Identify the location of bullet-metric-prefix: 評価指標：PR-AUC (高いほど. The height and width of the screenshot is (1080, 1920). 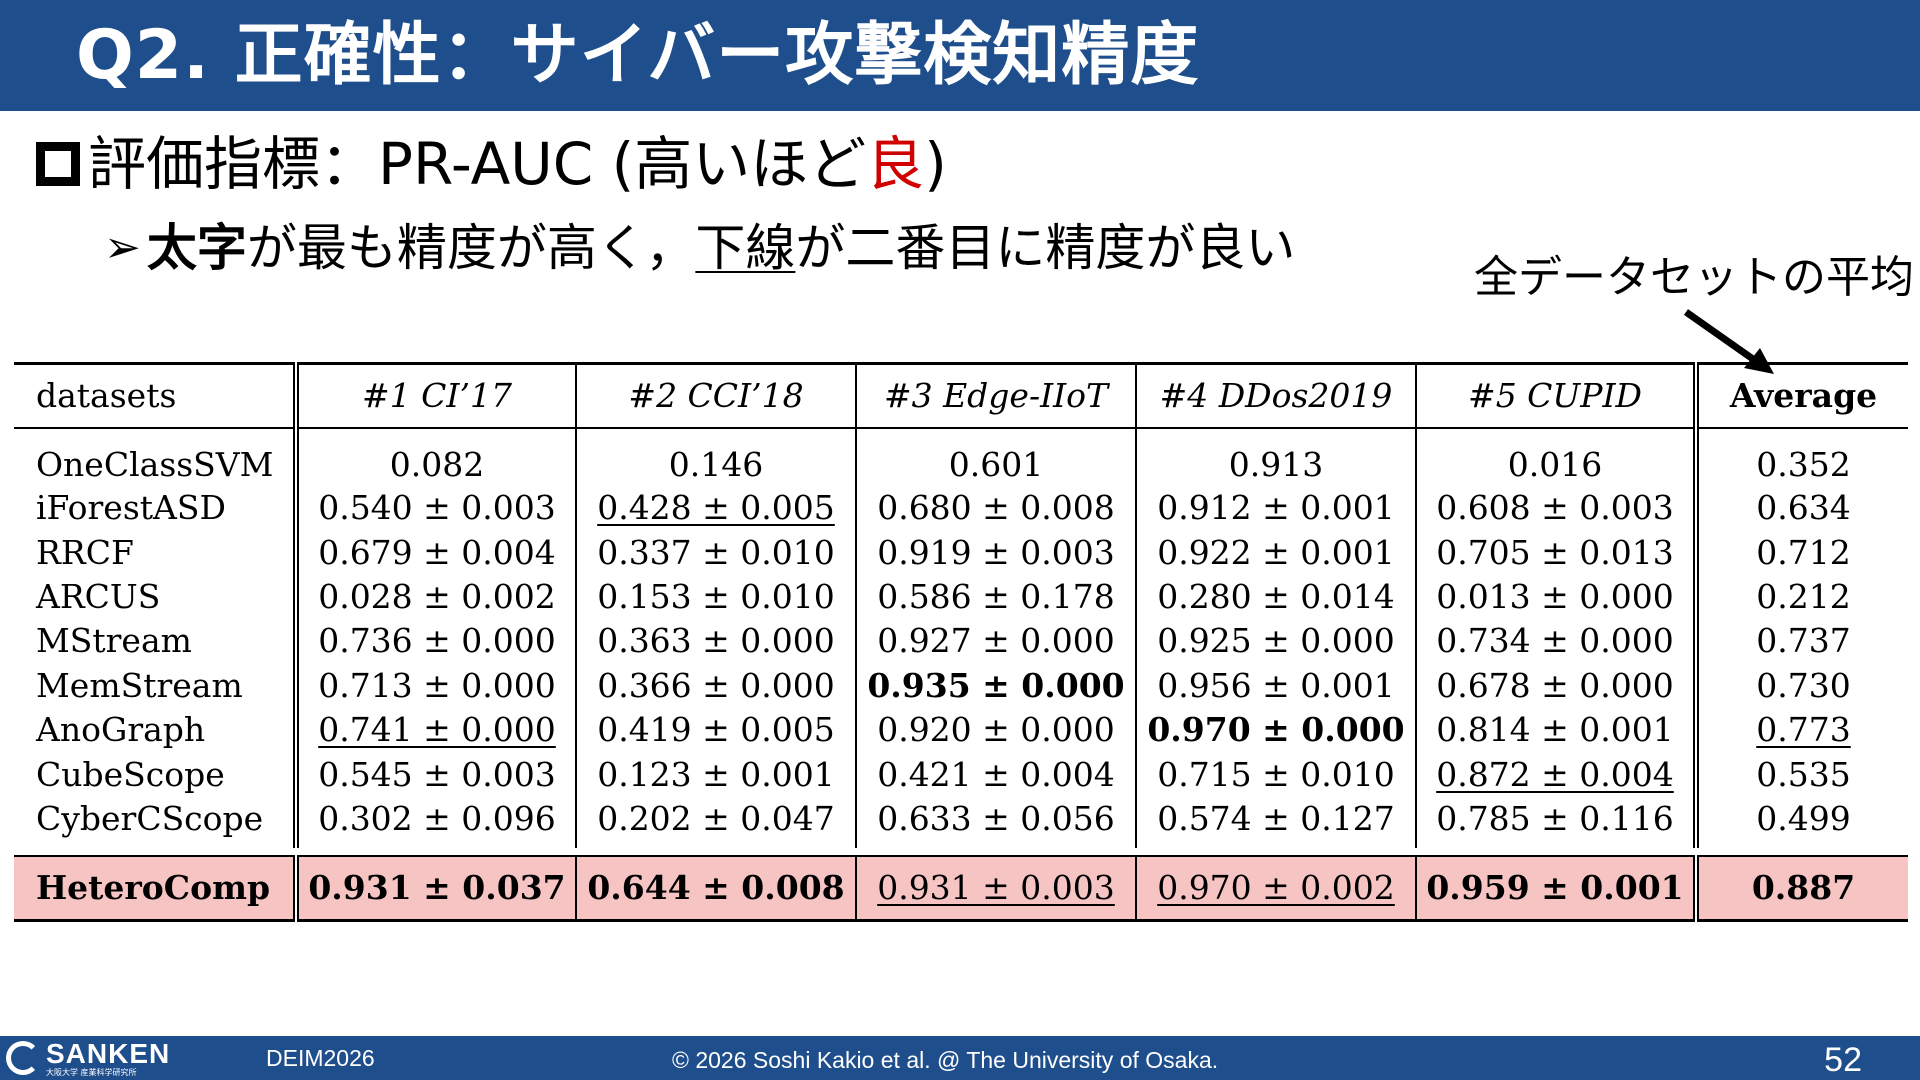
(477, 164).